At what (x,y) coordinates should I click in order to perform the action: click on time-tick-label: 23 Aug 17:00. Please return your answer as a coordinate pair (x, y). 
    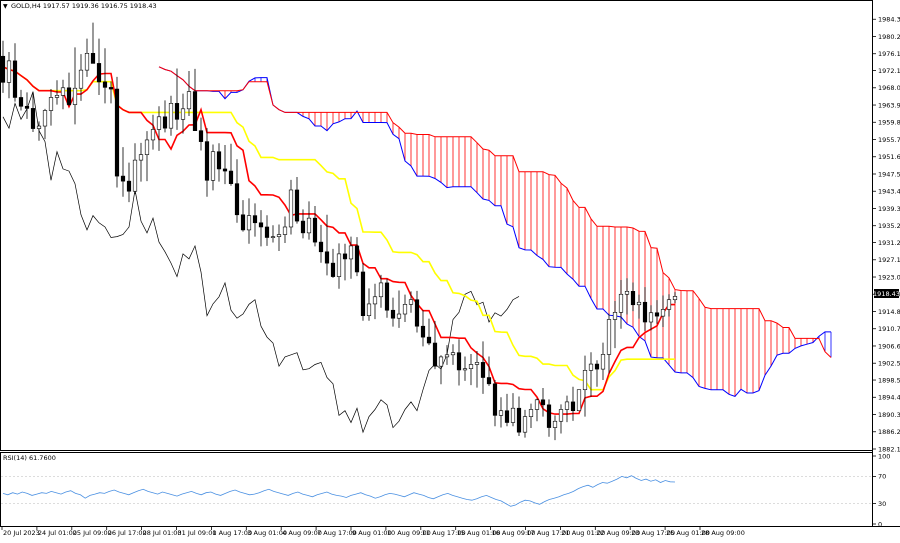
    Looking at the image, I should click on (653, 533).